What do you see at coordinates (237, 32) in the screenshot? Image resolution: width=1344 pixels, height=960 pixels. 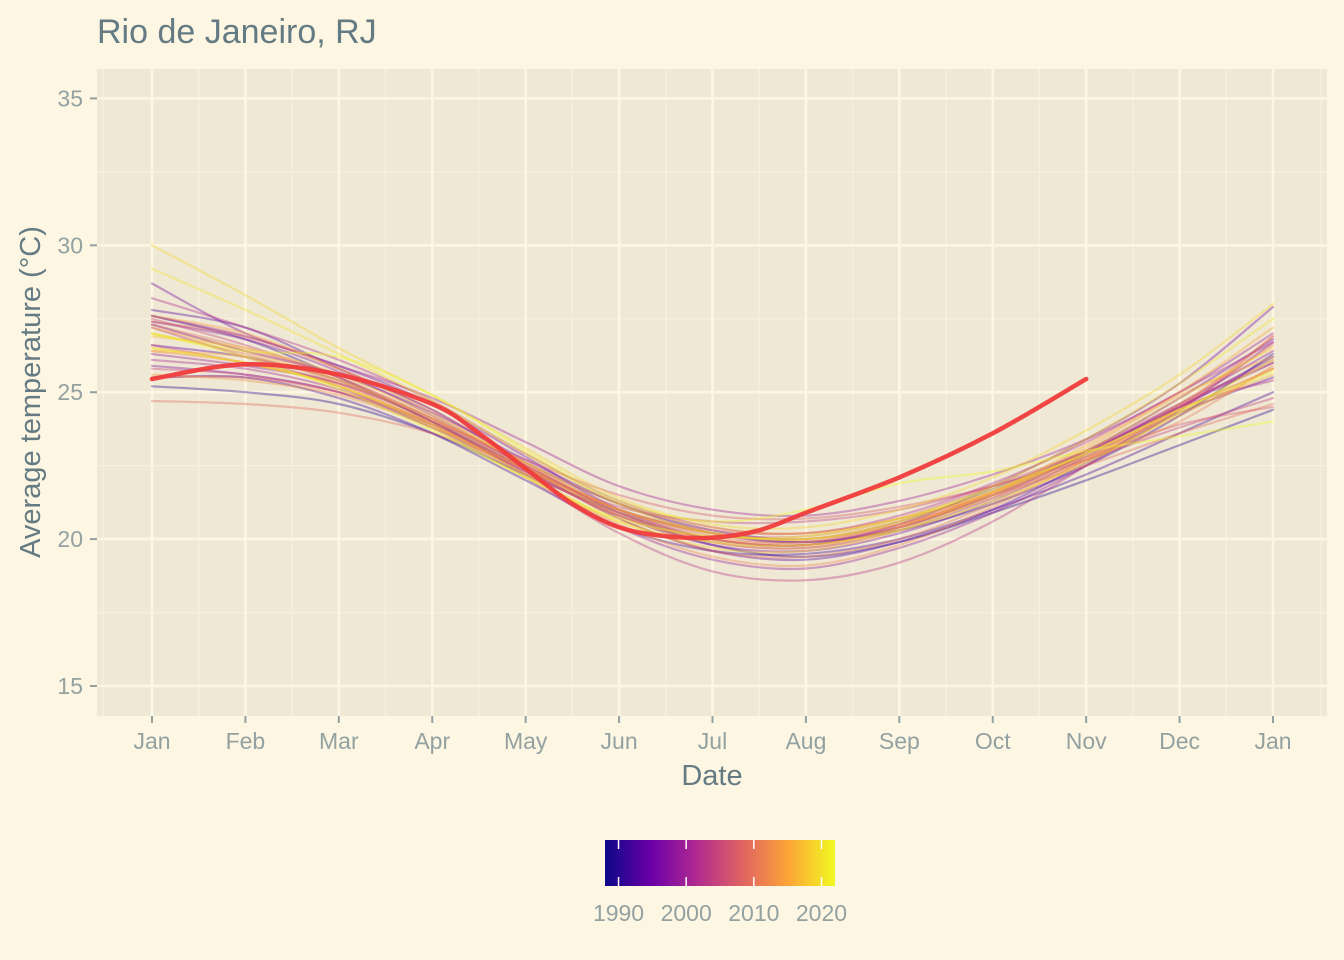 I see `chart-title: Rio de Janeiro, RJ` at bounding box center [237, 32].